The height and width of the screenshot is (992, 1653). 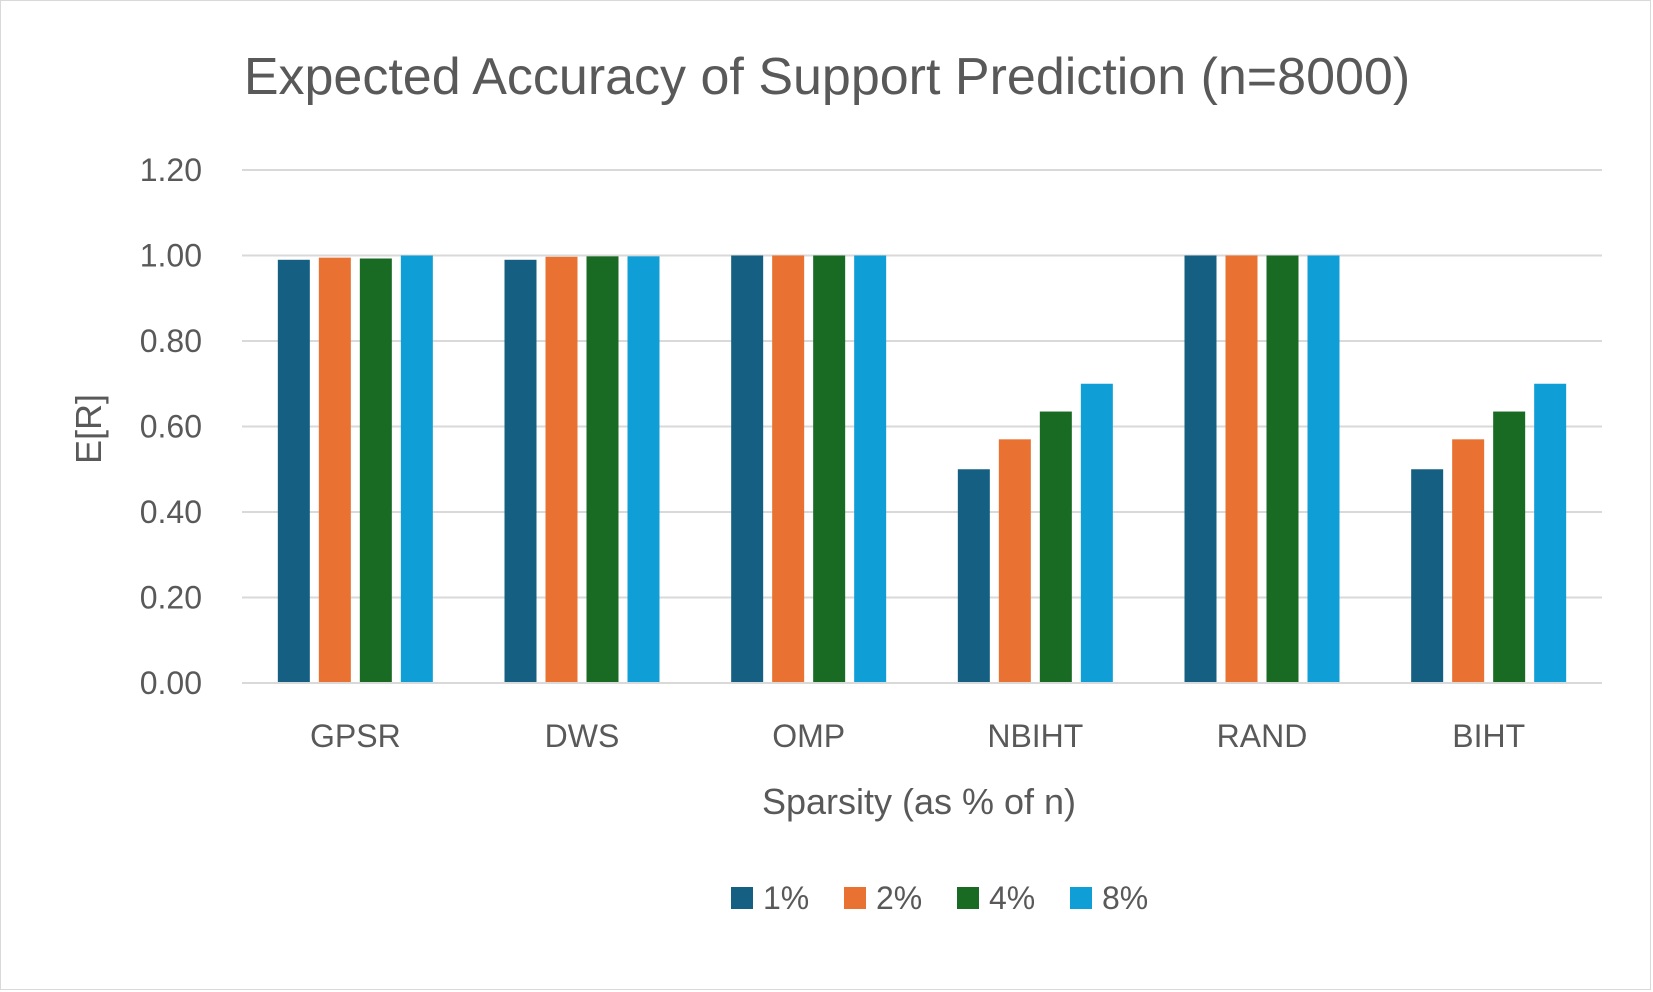 What do you see at coordinates (1012, 898) in the screenshot?
I see `legend-label: 4%` at bounding box center [1012, 898].